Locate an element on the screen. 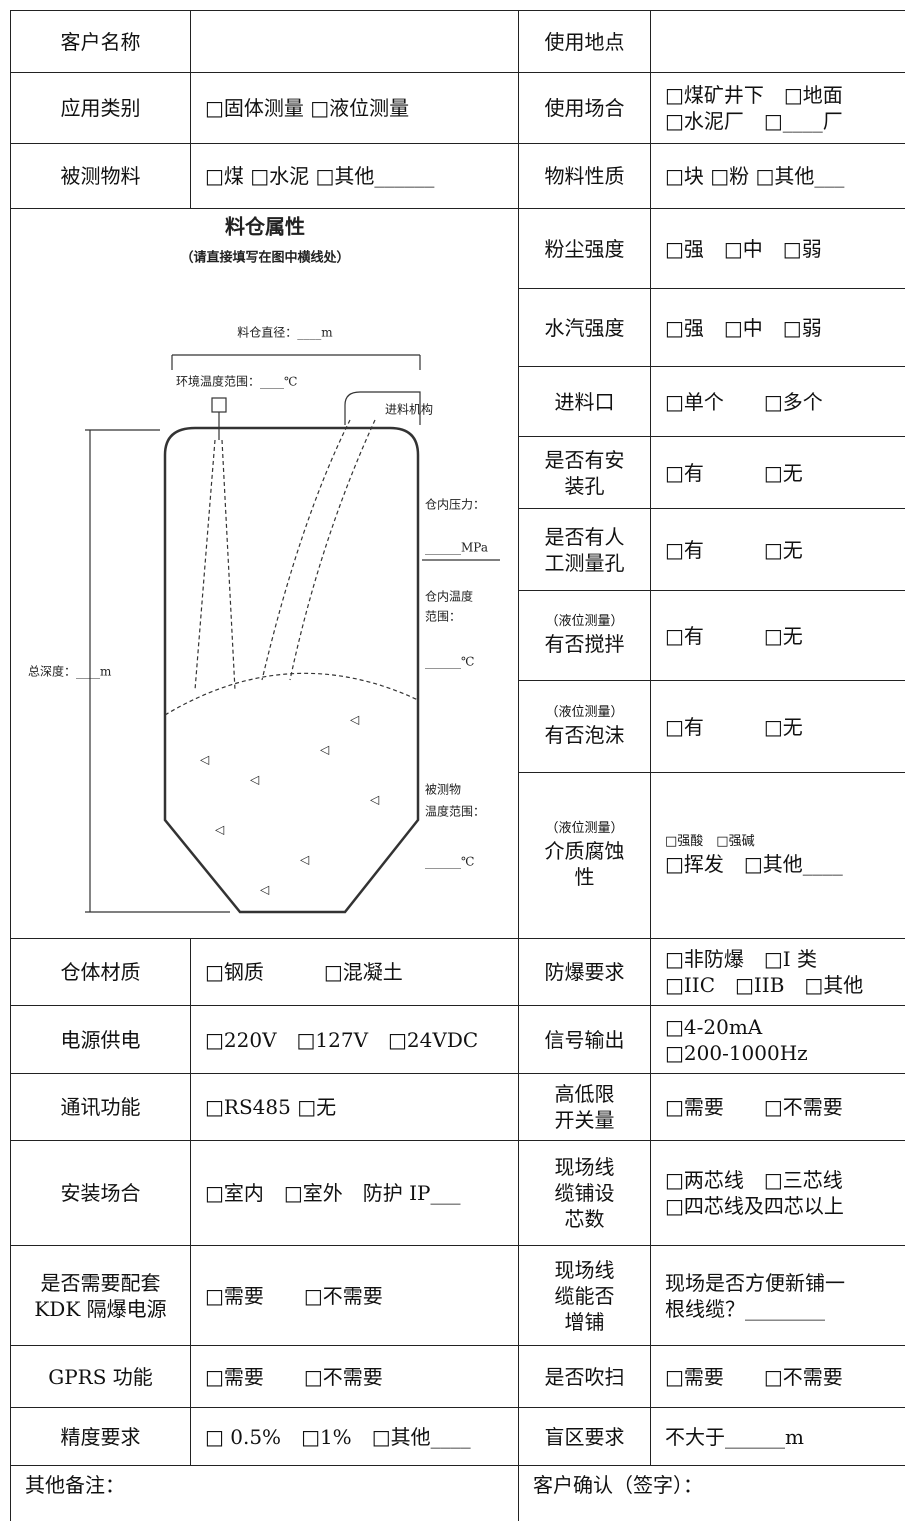  cell-text: 应用类别 is located at coordinates (100, 108).